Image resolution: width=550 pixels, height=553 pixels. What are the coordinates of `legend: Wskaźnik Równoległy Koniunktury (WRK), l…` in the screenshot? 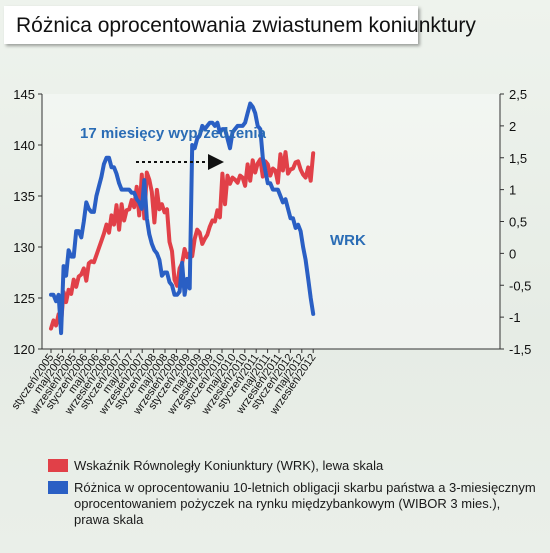 It's located at (293, 496).